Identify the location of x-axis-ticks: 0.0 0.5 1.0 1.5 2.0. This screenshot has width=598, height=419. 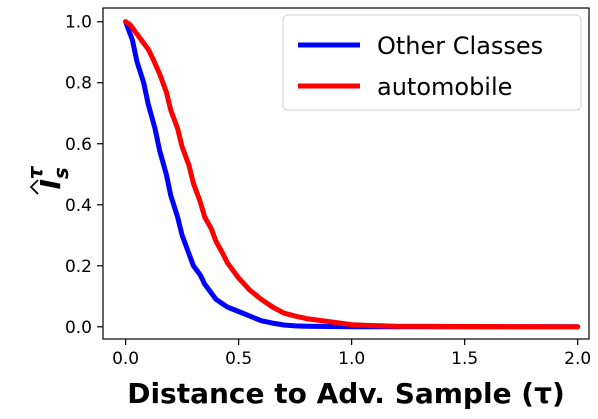
(351, 354).